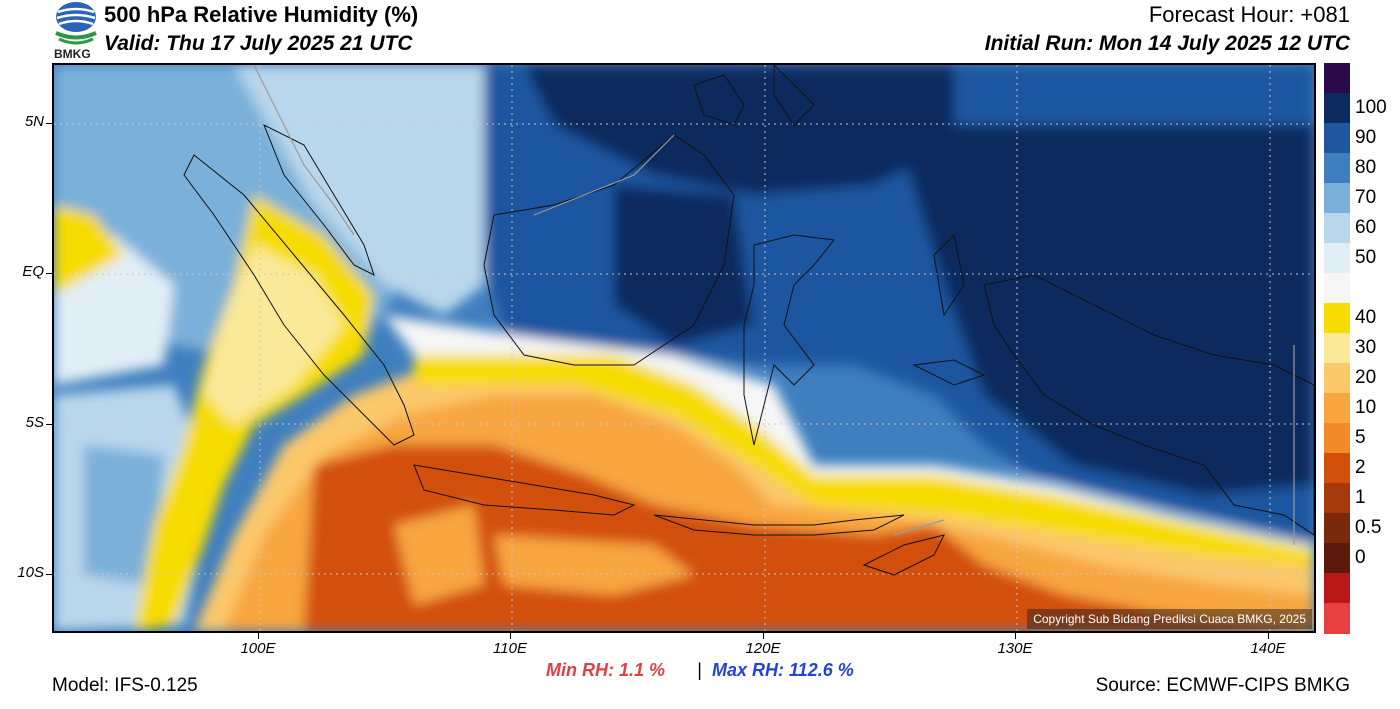 The height and width of the screenshot is (709, 1400). Describe the element at coordinates (1360, 437) in the screenshot. I see `colorbar-label: 5` at that location.